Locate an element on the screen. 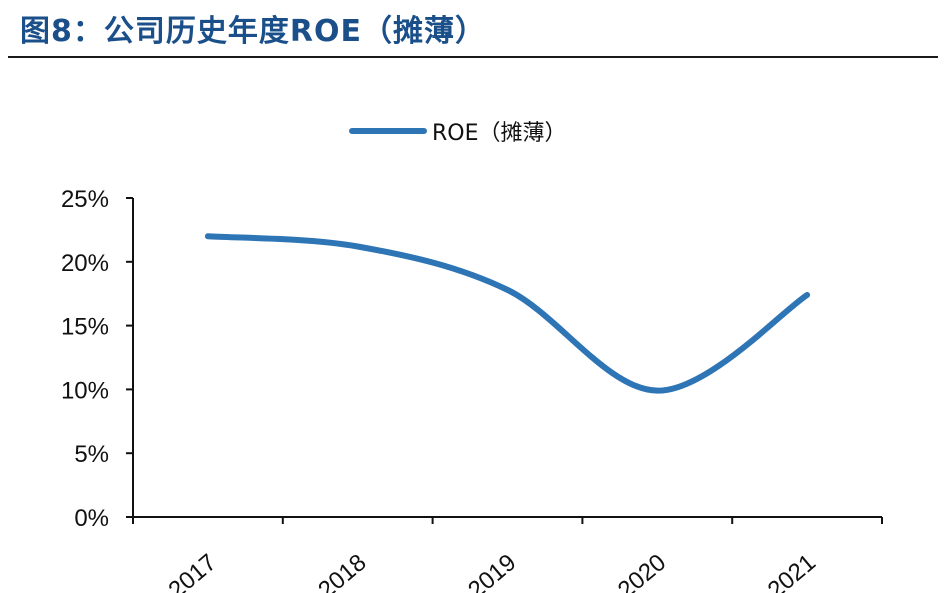 The height and width of the screenshot is (593, 944). y-tick-label: 10% is located at coordinates (85, 390).